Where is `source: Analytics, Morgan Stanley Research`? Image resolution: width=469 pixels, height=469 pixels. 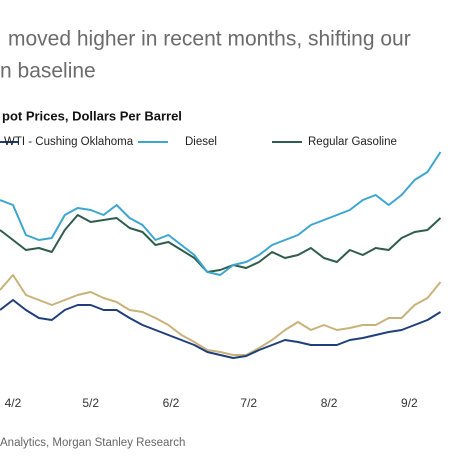 source: Analytics, Morgan Stanley Research is located at coordinates (92, 443).